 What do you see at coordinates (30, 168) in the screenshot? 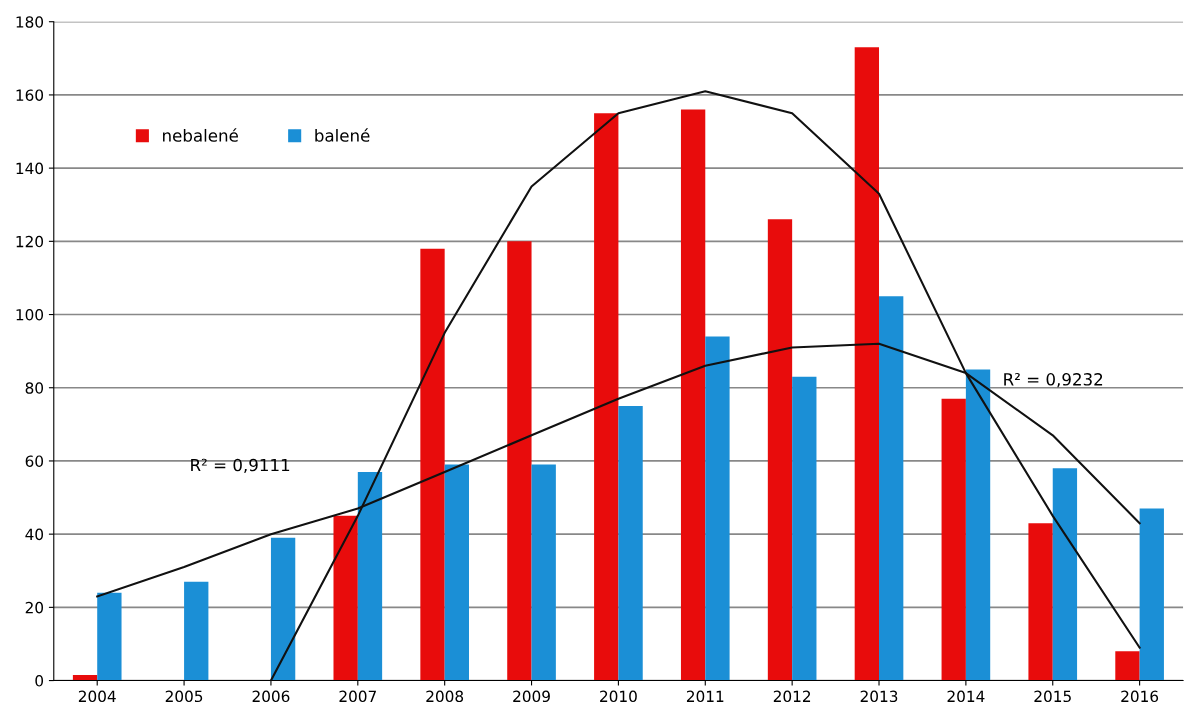
I see `y-tick-label: 140` at bounding box center [30, 168].